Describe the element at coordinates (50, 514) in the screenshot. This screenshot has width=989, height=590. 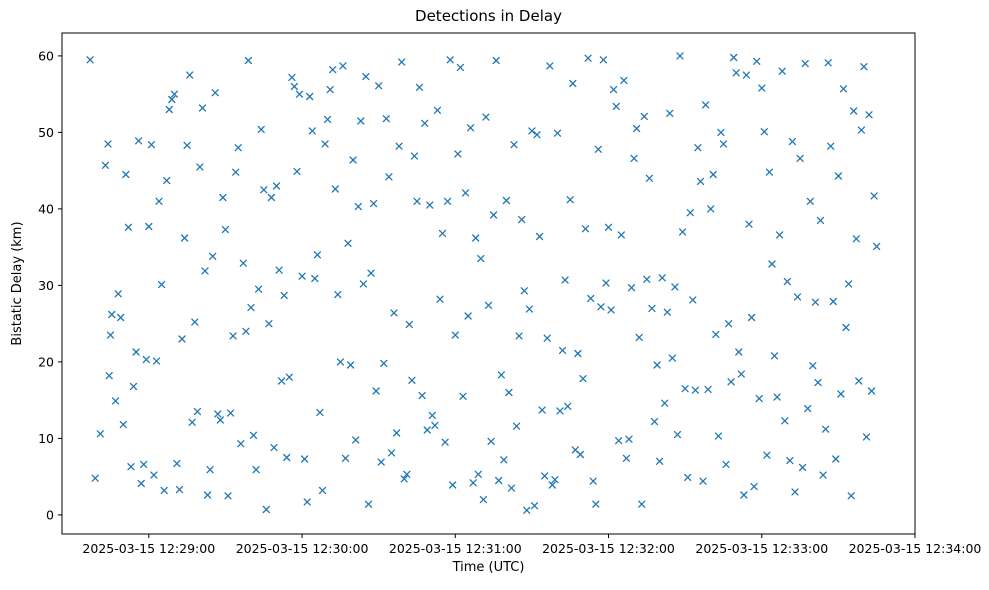
I see `y-tick-label: 0` at that location.